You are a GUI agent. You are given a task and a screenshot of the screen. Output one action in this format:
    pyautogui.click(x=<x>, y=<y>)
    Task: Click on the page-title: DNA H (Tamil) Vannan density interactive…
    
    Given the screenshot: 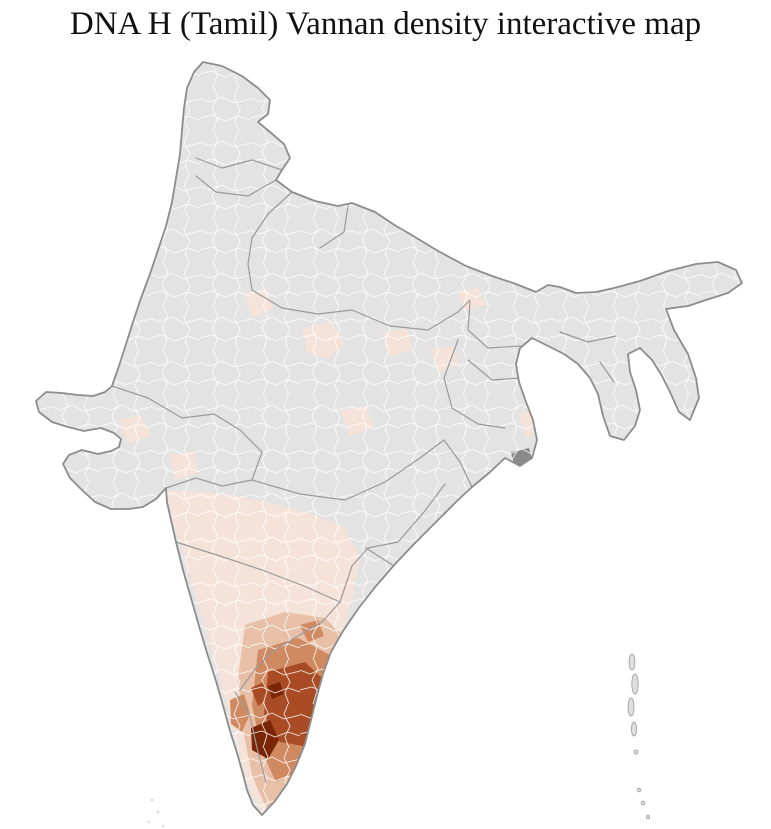 What is the action you would take?
    pyautogui.click(x=385, y=24)
    